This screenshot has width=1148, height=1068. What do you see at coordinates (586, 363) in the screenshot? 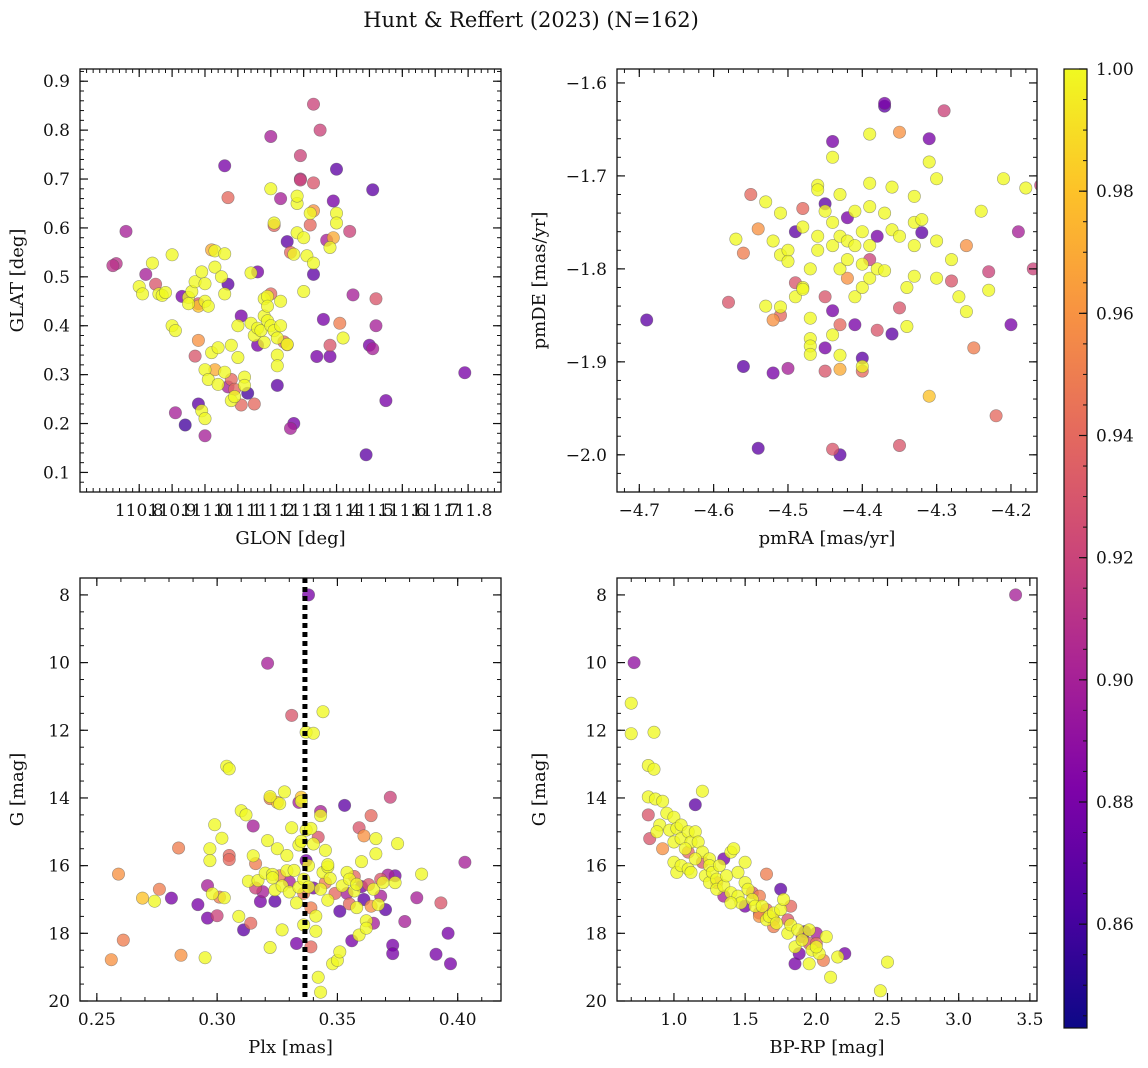
I see `y-tick-label: −1.9` at bounding box center [586, 363].